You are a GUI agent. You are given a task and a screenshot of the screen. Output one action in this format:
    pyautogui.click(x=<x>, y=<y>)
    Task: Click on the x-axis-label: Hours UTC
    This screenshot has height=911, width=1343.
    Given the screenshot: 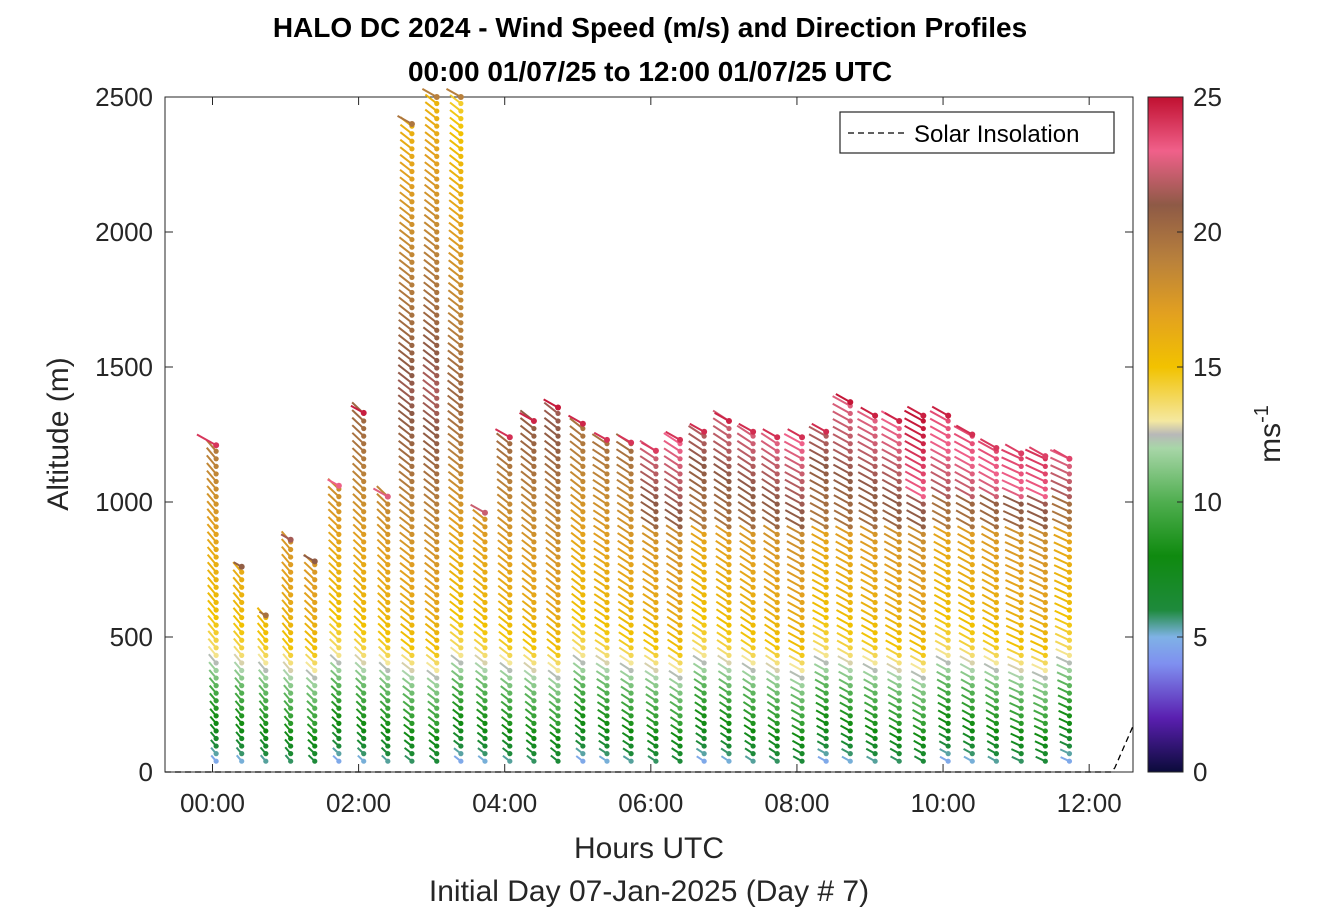 What is the action you would take?
    pyautogui.click(x=649, y=848)
    